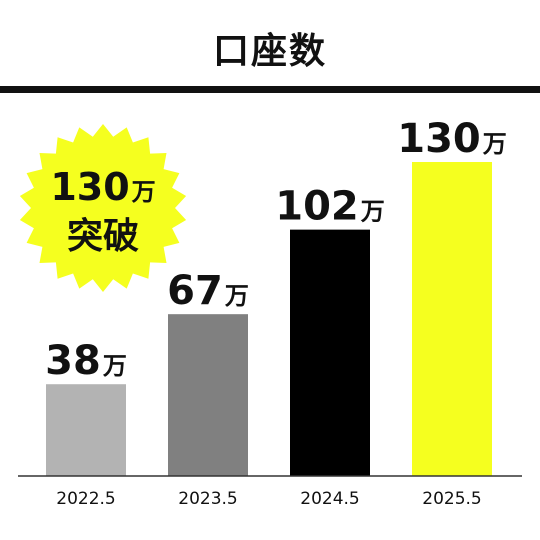 The image size is (540, 540). What do you see at coordinates (144, 192) in the screenshot?
I see `badge-unit: 万` at bounding box center [144, 192].